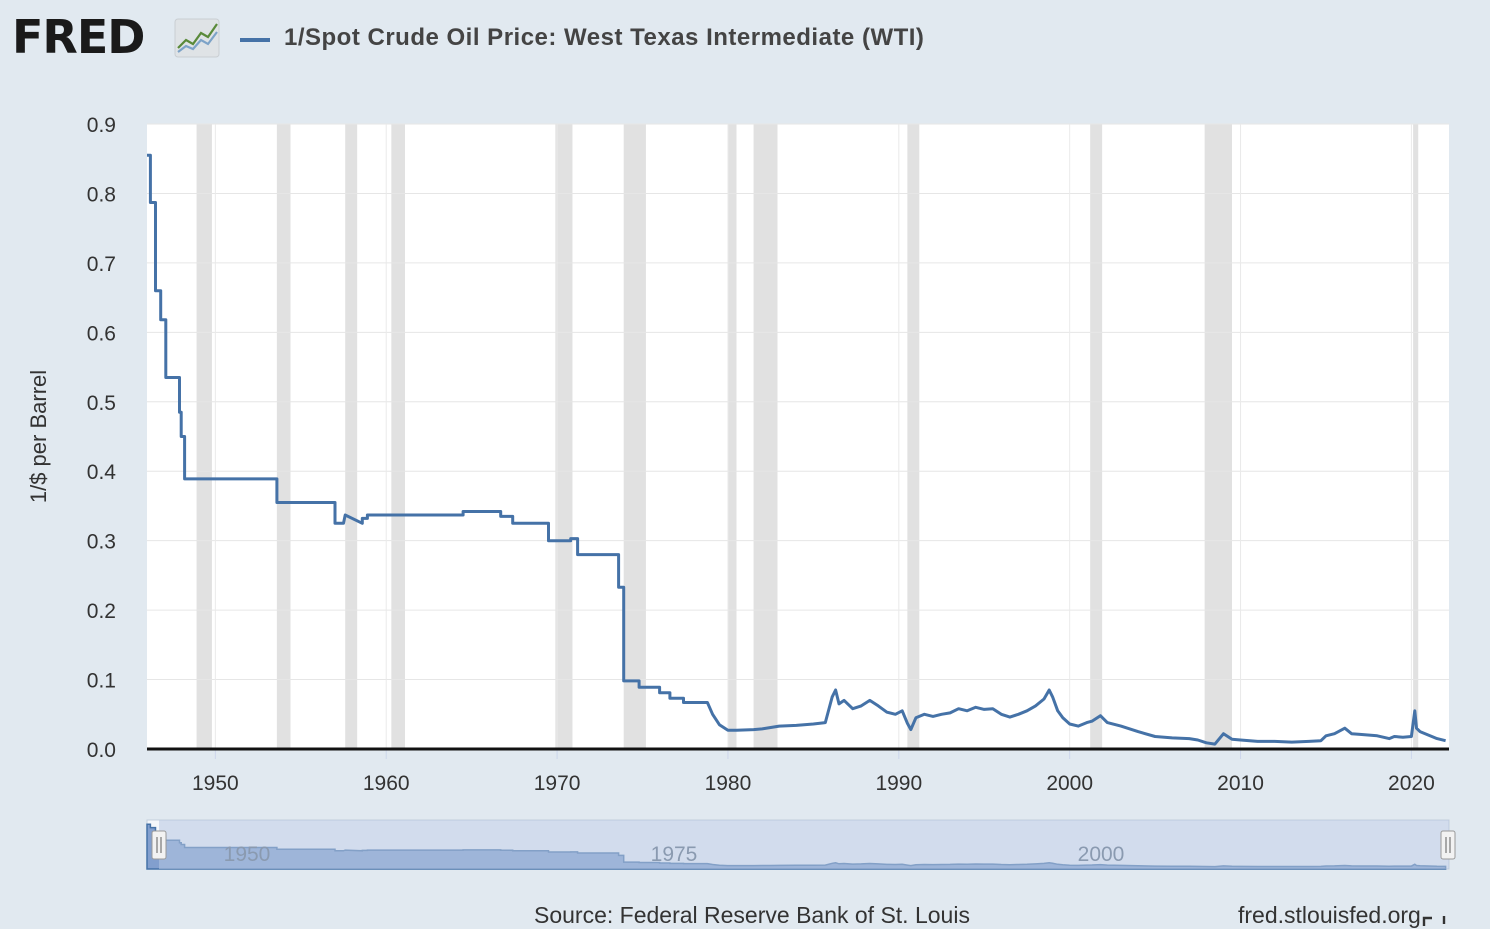  I want to click on y-tick-label-9: 0.9, so click(101, 125).